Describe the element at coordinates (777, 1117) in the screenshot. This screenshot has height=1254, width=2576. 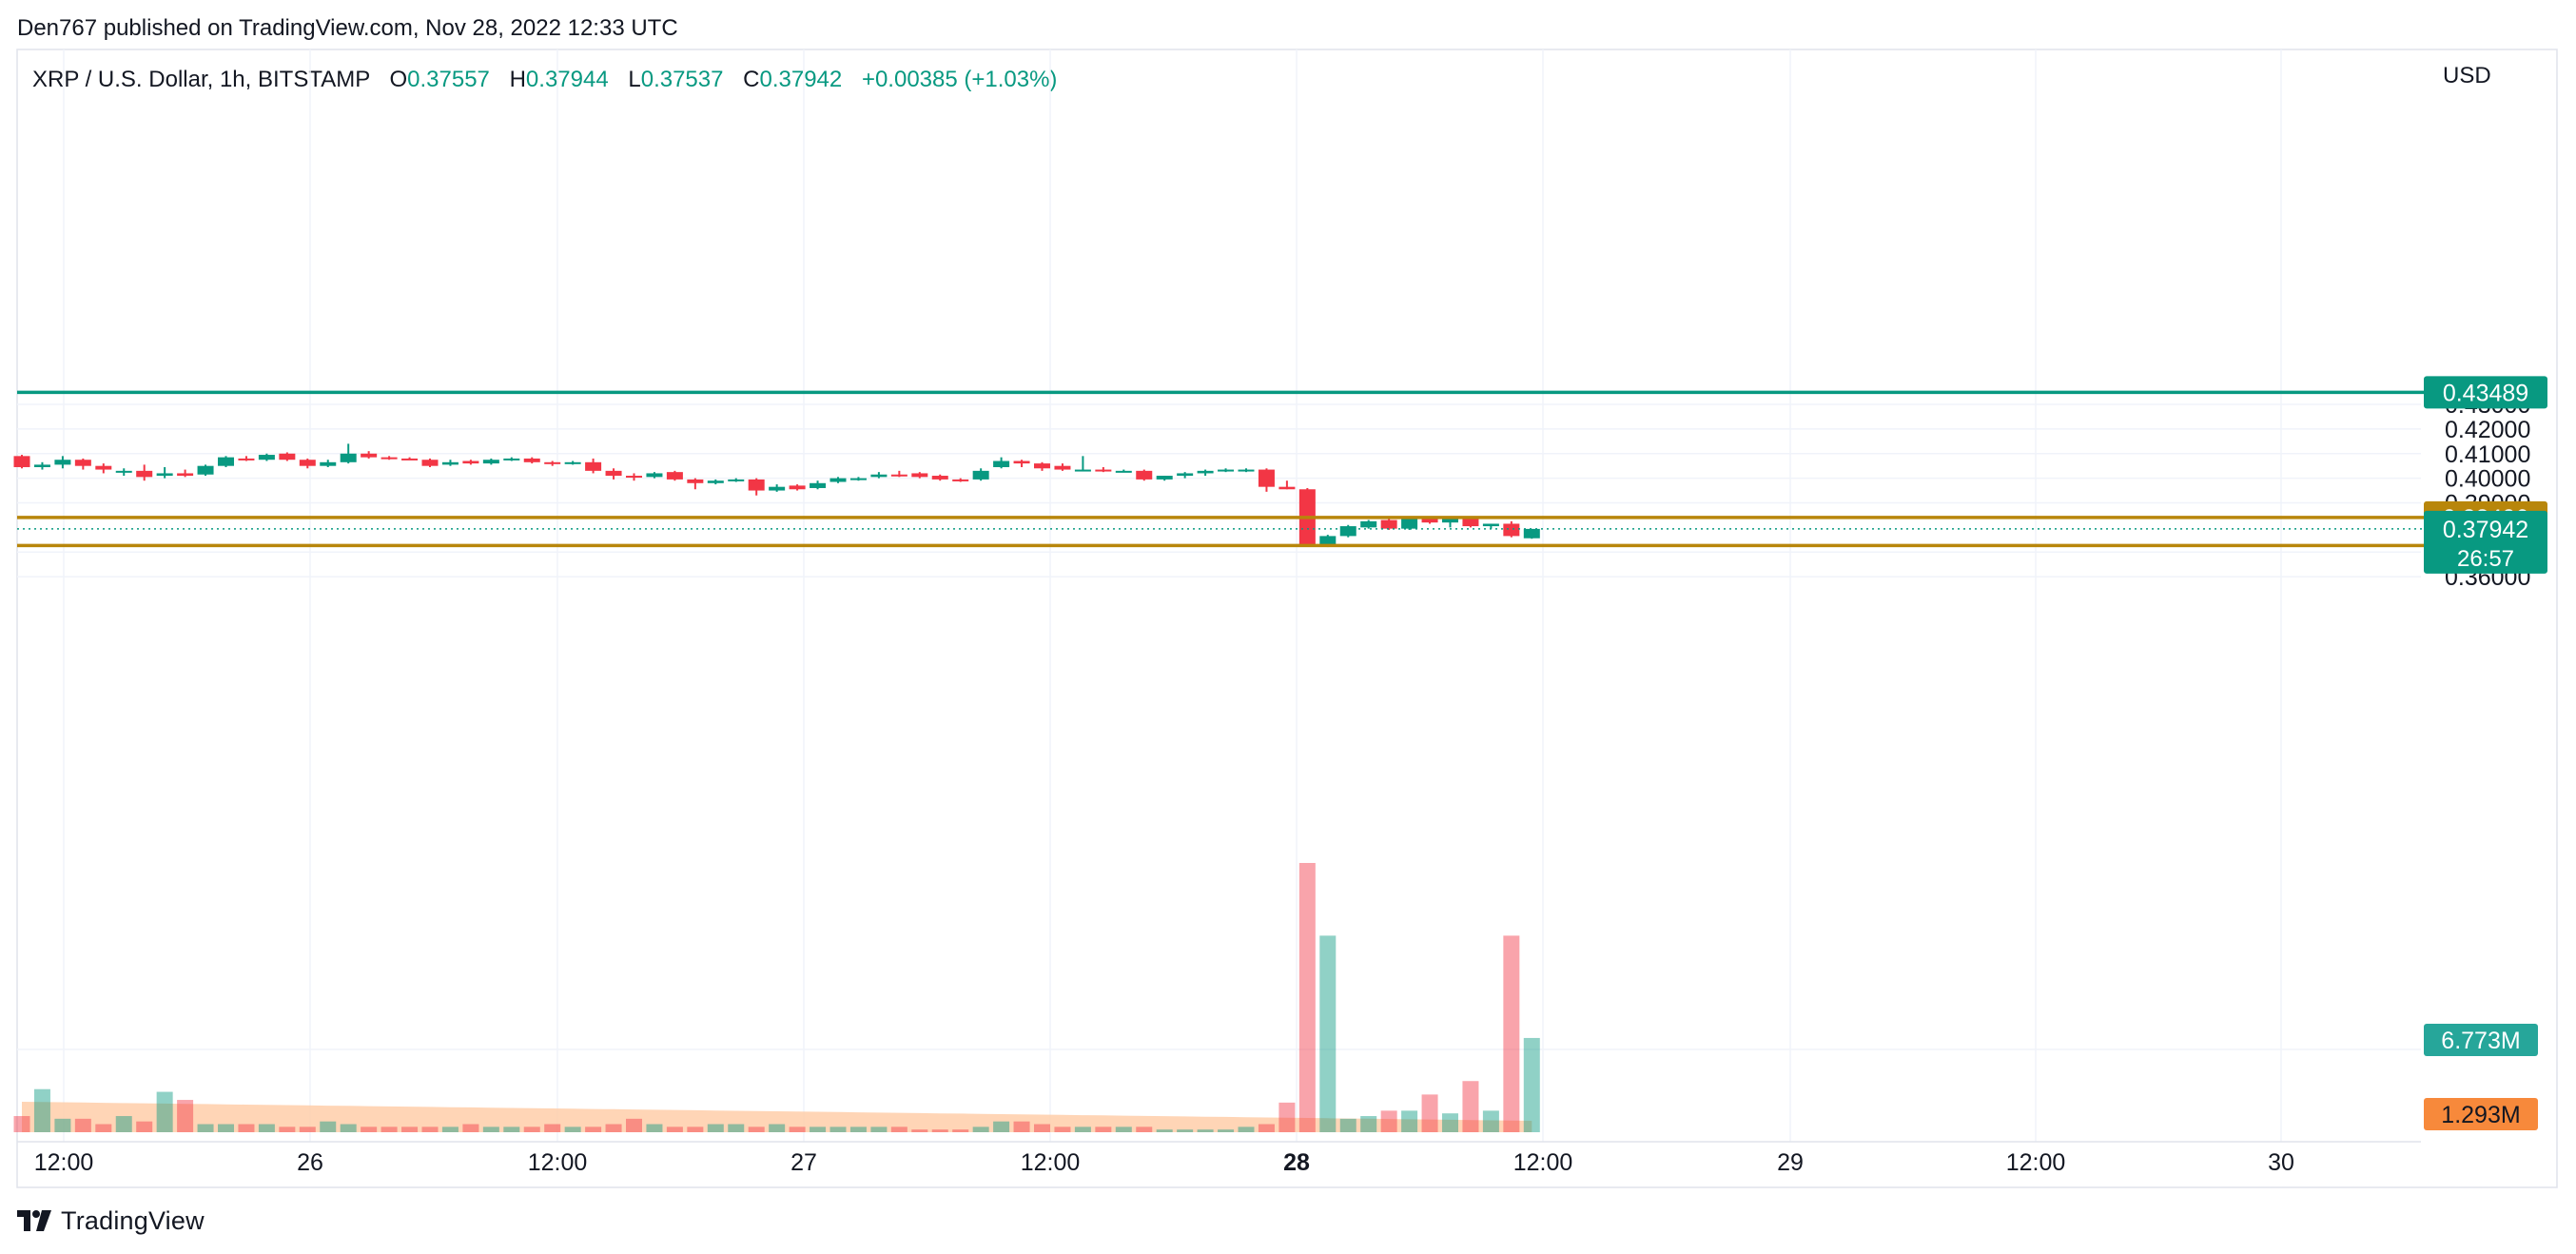
I see `volume-ma-area-fill` at that location.